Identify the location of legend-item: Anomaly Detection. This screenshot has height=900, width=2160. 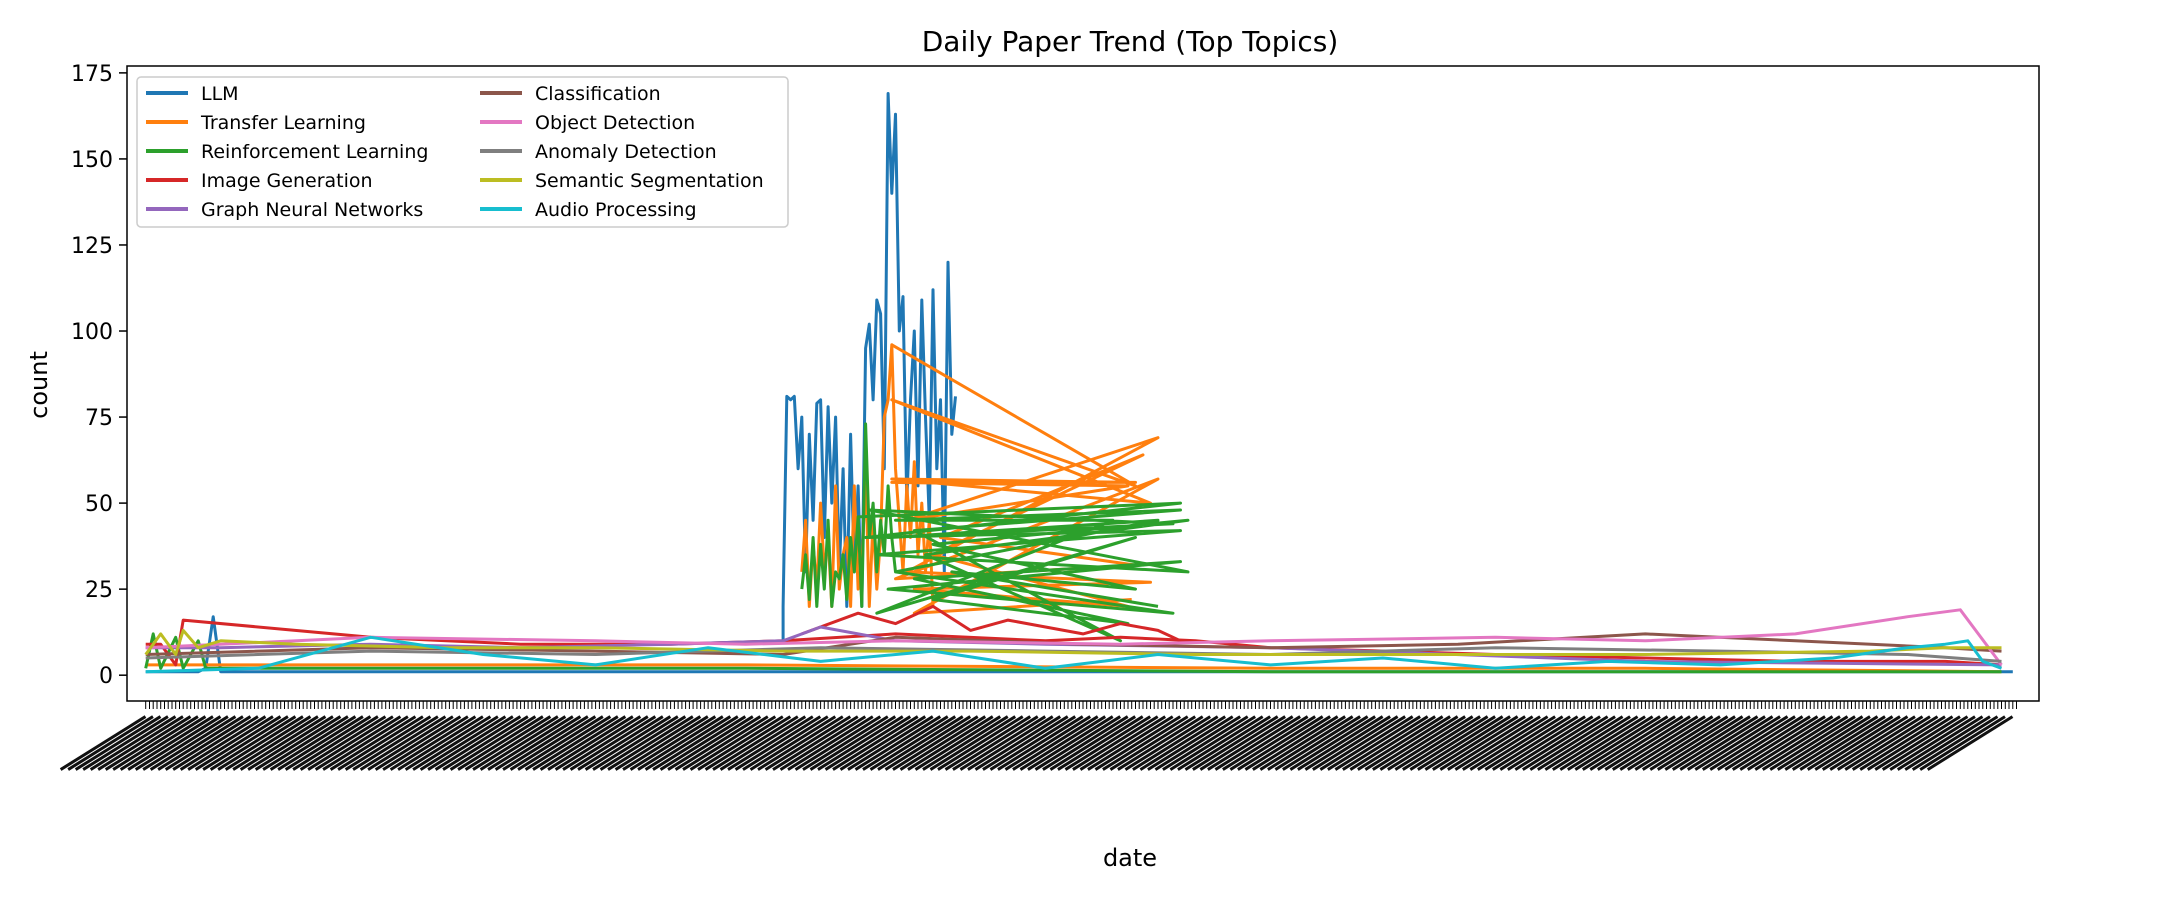
(598, 152).